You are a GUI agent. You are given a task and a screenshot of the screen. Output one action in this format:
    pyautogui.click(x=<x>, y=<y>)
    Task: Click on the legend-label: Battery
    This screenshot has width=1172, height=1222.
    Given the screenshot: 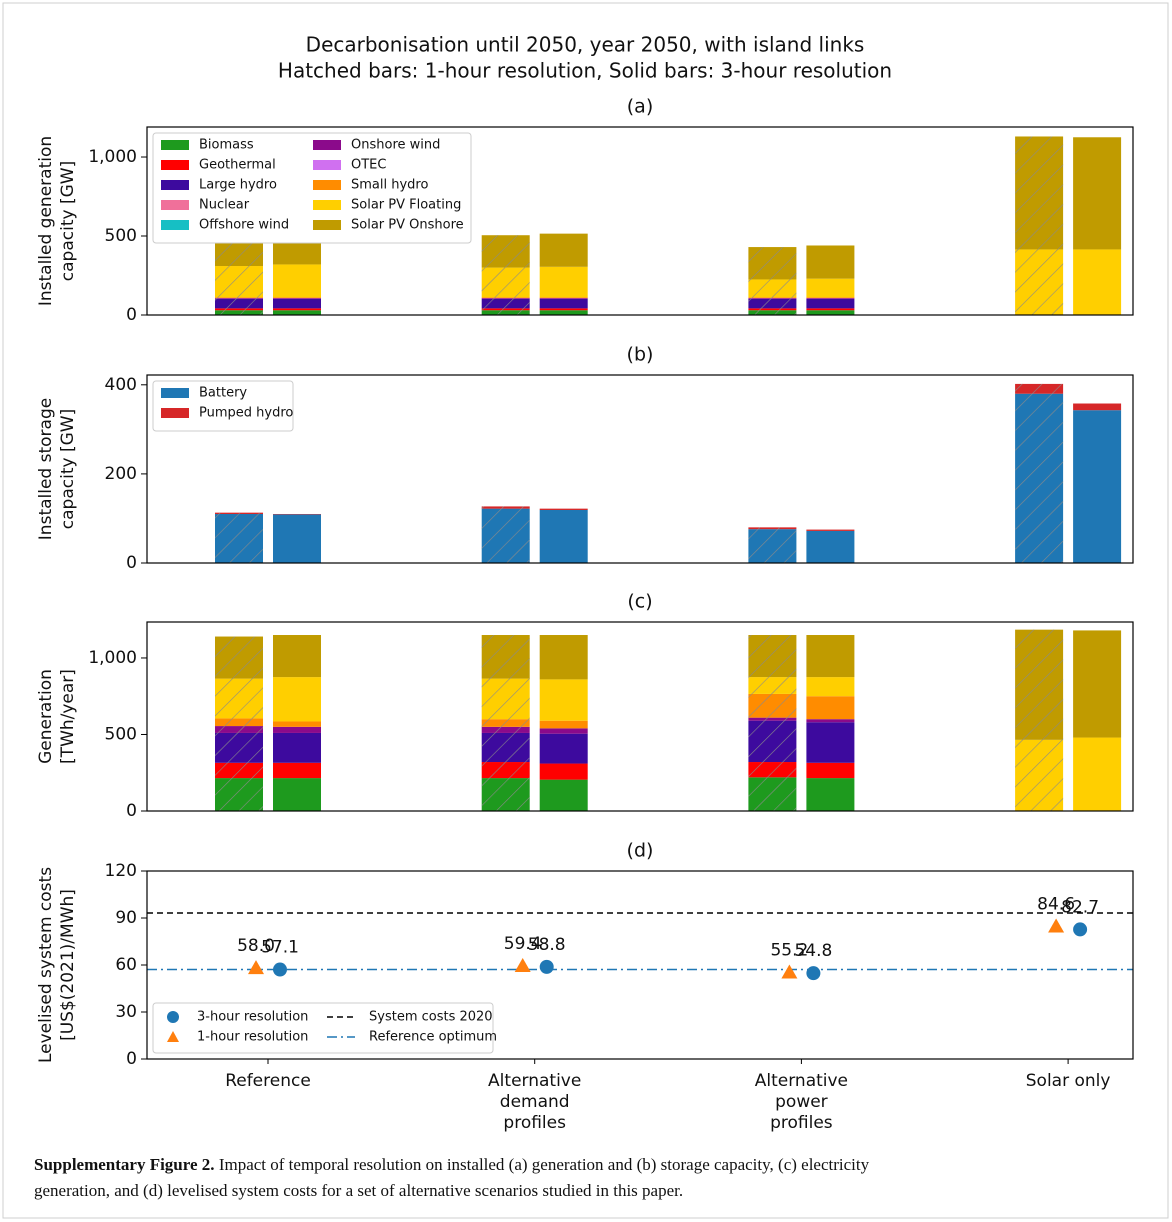 What is the action you would take?
    pyautogui.click(x=223, y=393)
    